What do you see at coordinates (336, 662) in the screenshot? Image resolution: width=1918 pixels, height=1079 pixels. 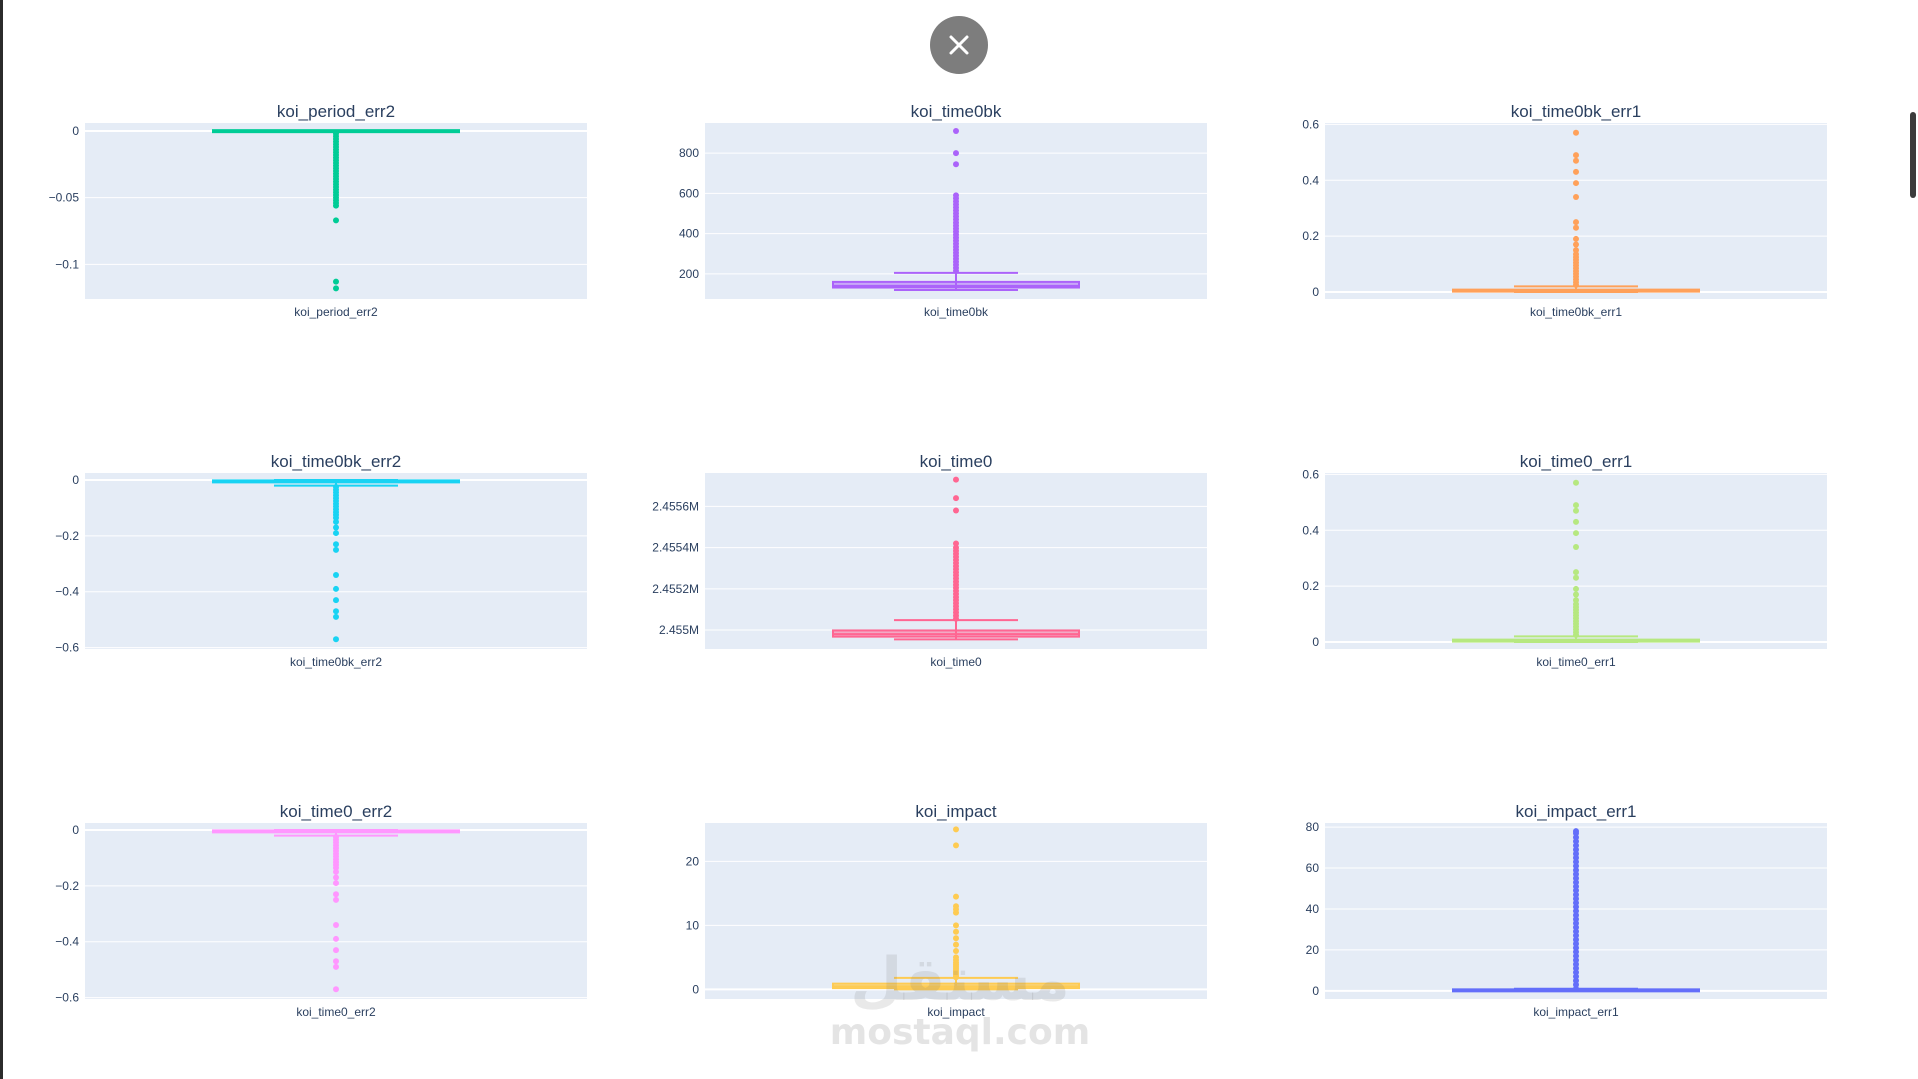 I see `x-tick-label: koi_time0bk_err2` at bounding box center [336, 662].